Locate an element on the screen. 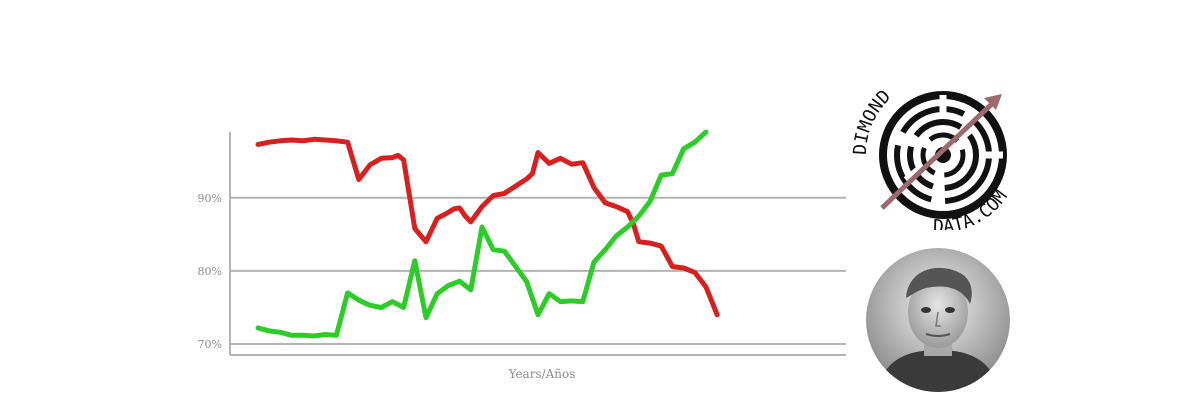 The width and height of the screenshot is (1200, 400). brand-logo: DIMOND DATA.COM is located at coordinates (943, 149).